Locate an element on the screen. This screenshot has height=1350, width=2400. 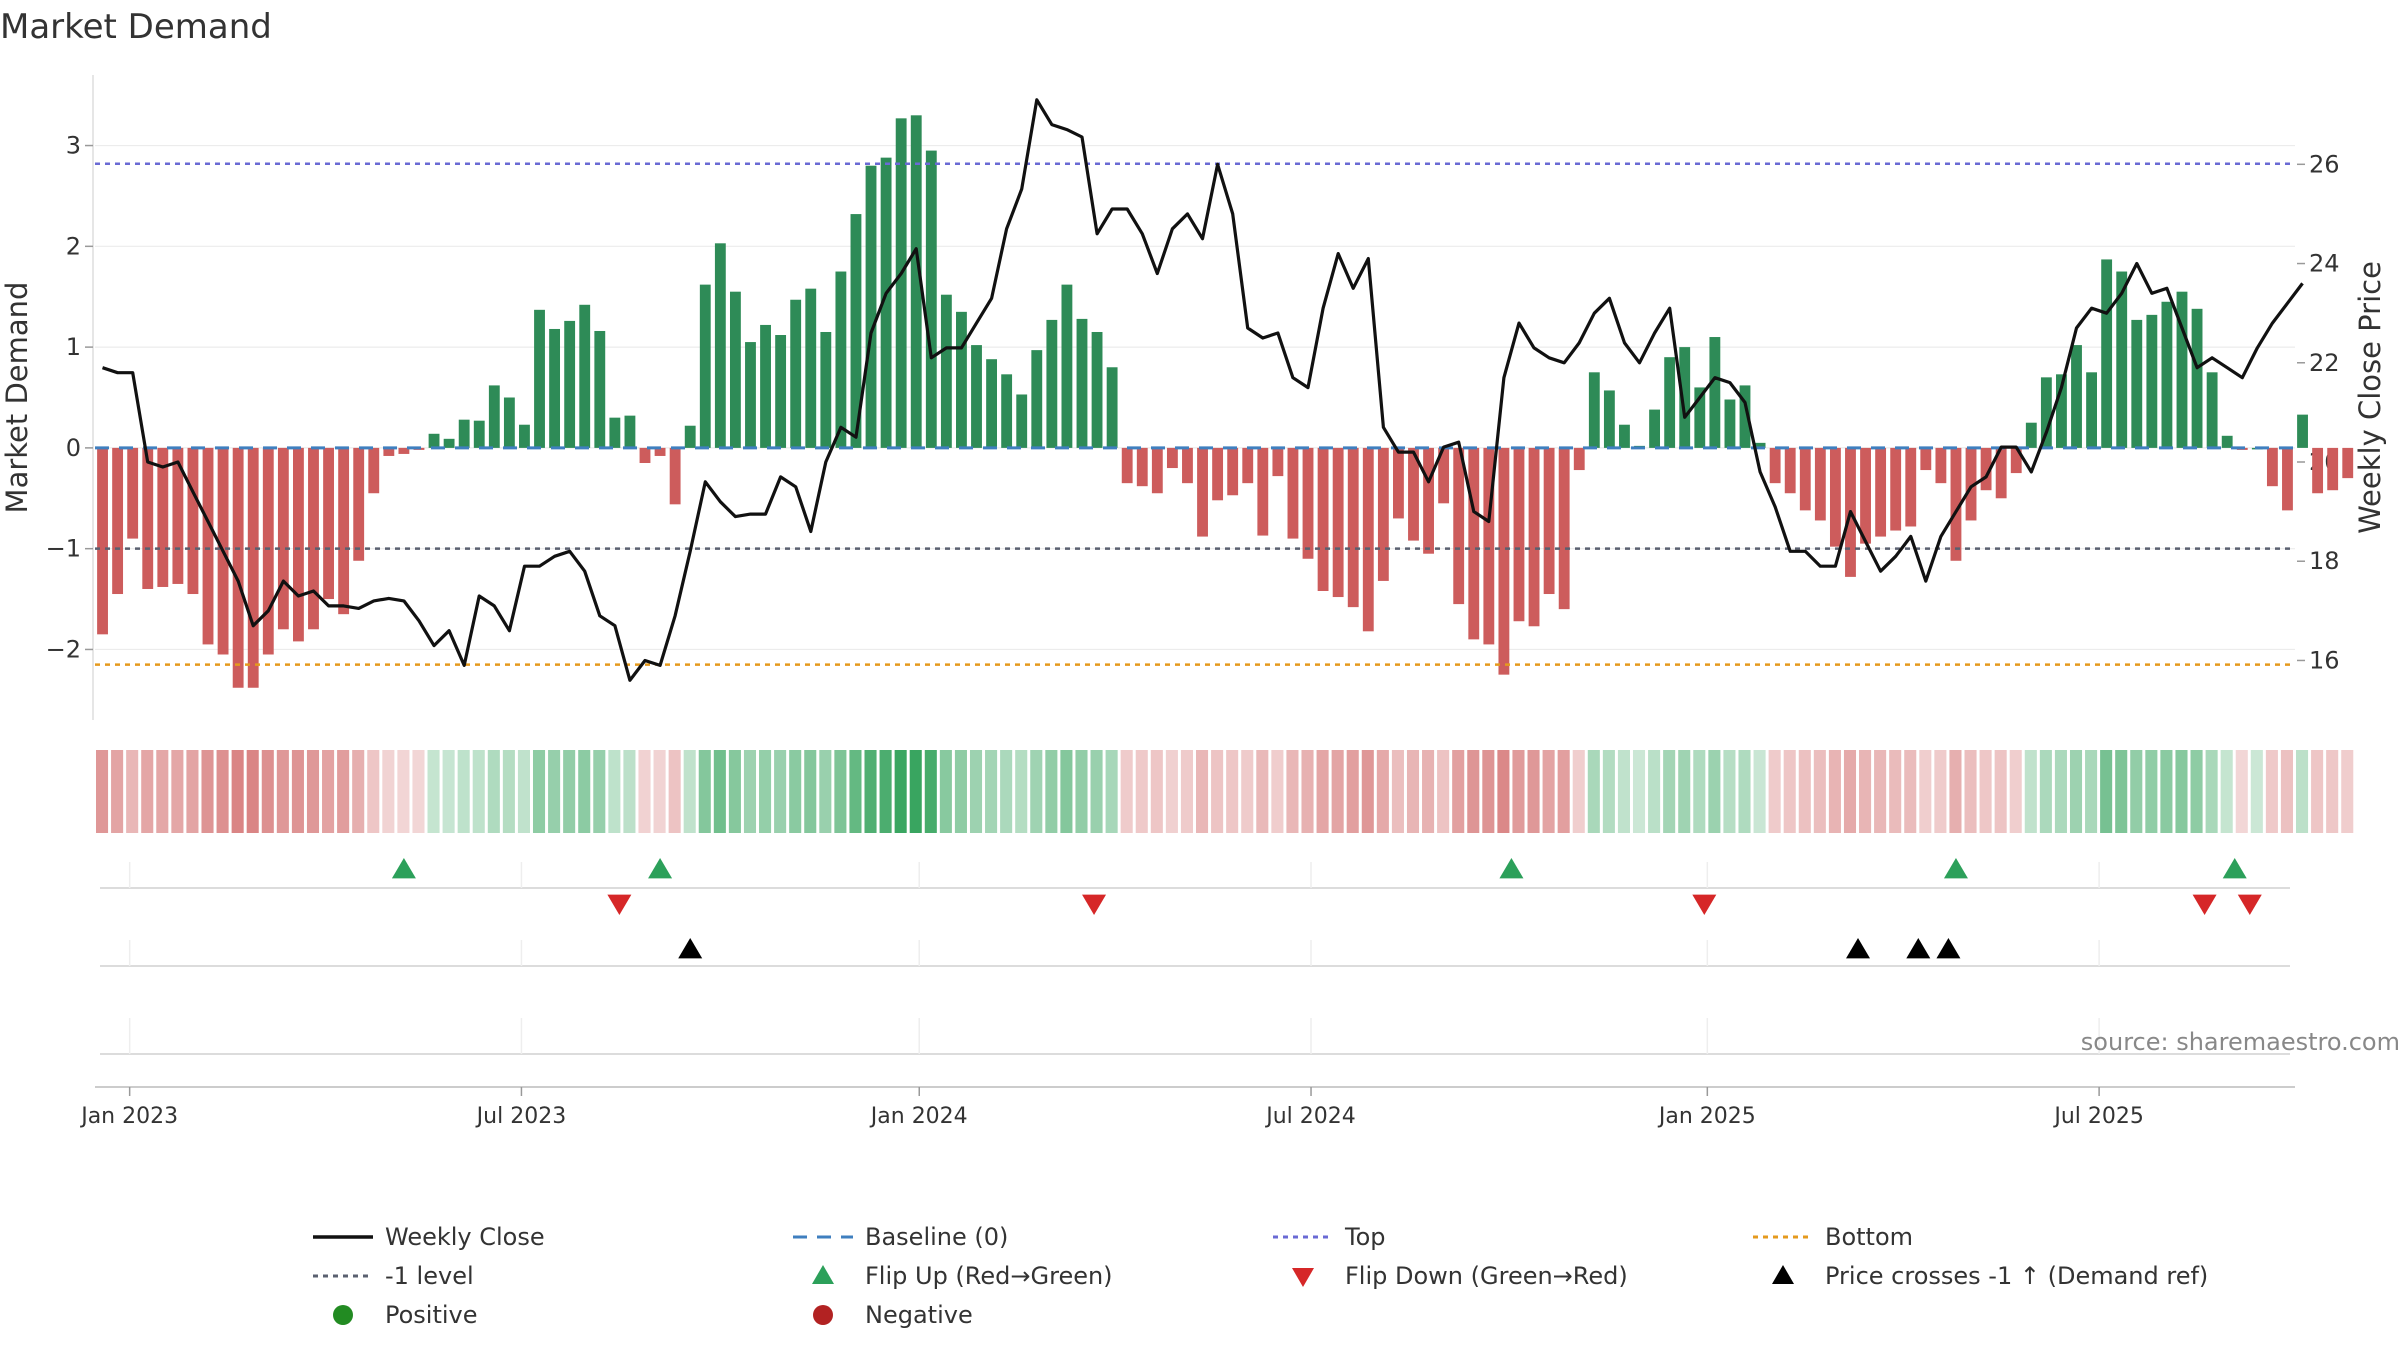
legend-label: Weekly Close is located at coordinates (465, 1237).